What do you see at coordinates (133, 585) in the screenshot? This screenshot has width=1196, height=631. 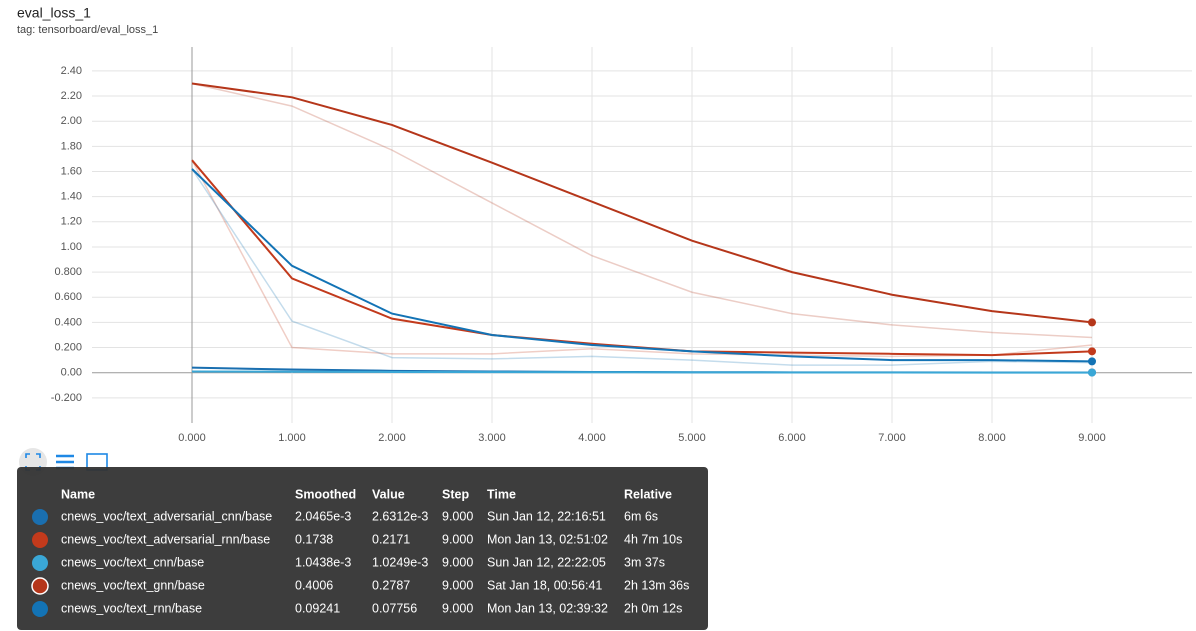 I see `legend-name: cnews_voc/text_gnn/base` at bounding box center [133, 585].